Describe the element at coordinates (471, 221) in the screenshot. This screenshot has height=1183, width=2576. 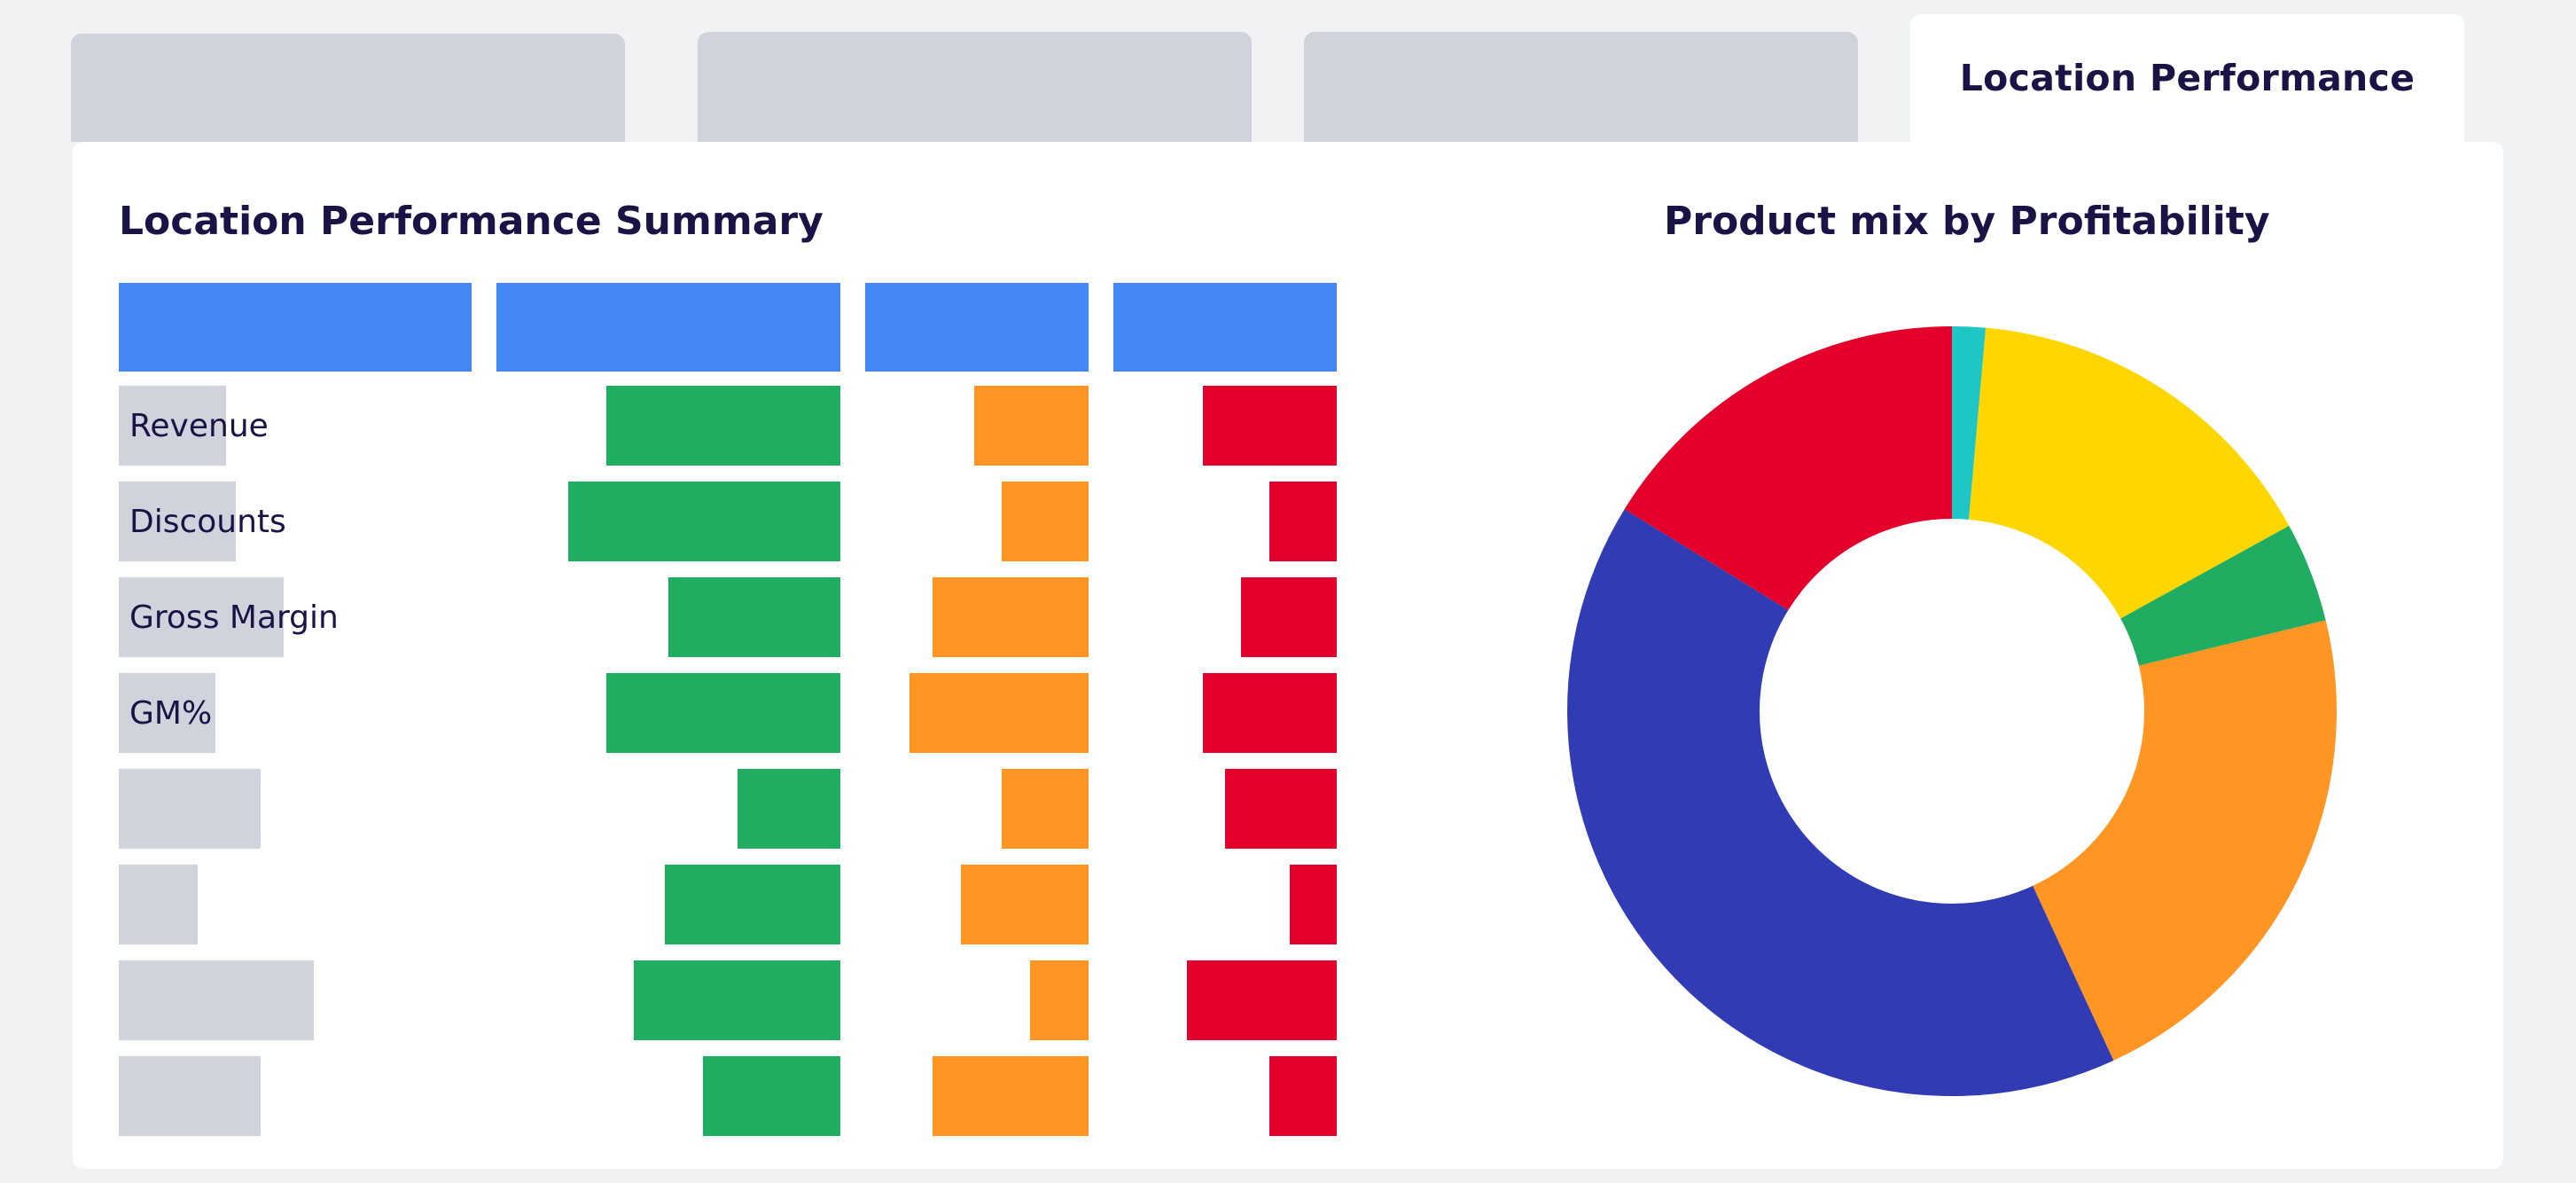
I see `summary-title: Location Performance Summary` at that location.